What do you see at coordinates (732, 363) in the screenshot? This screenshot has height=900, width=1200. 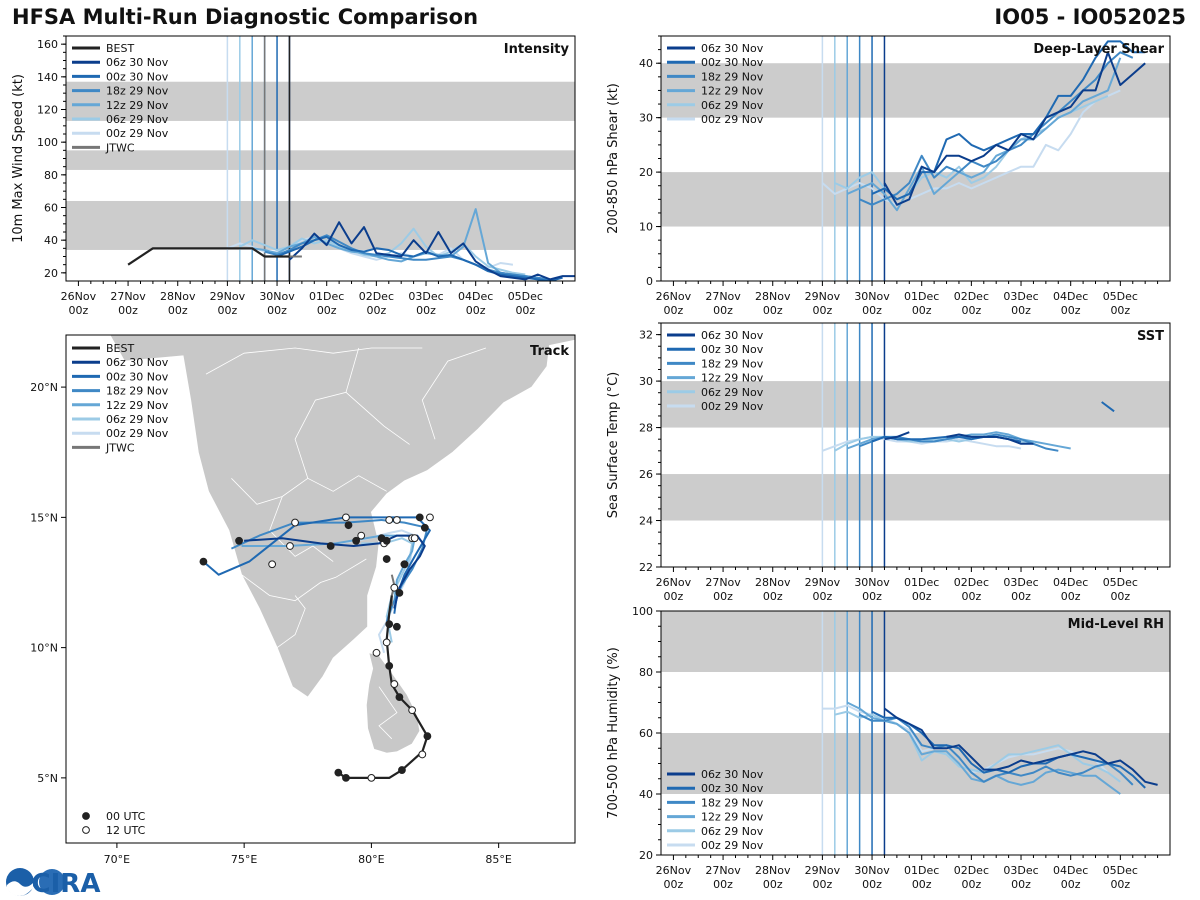 I see `legend-label: 18z 29 Nov` at bounding box center [732, 363].